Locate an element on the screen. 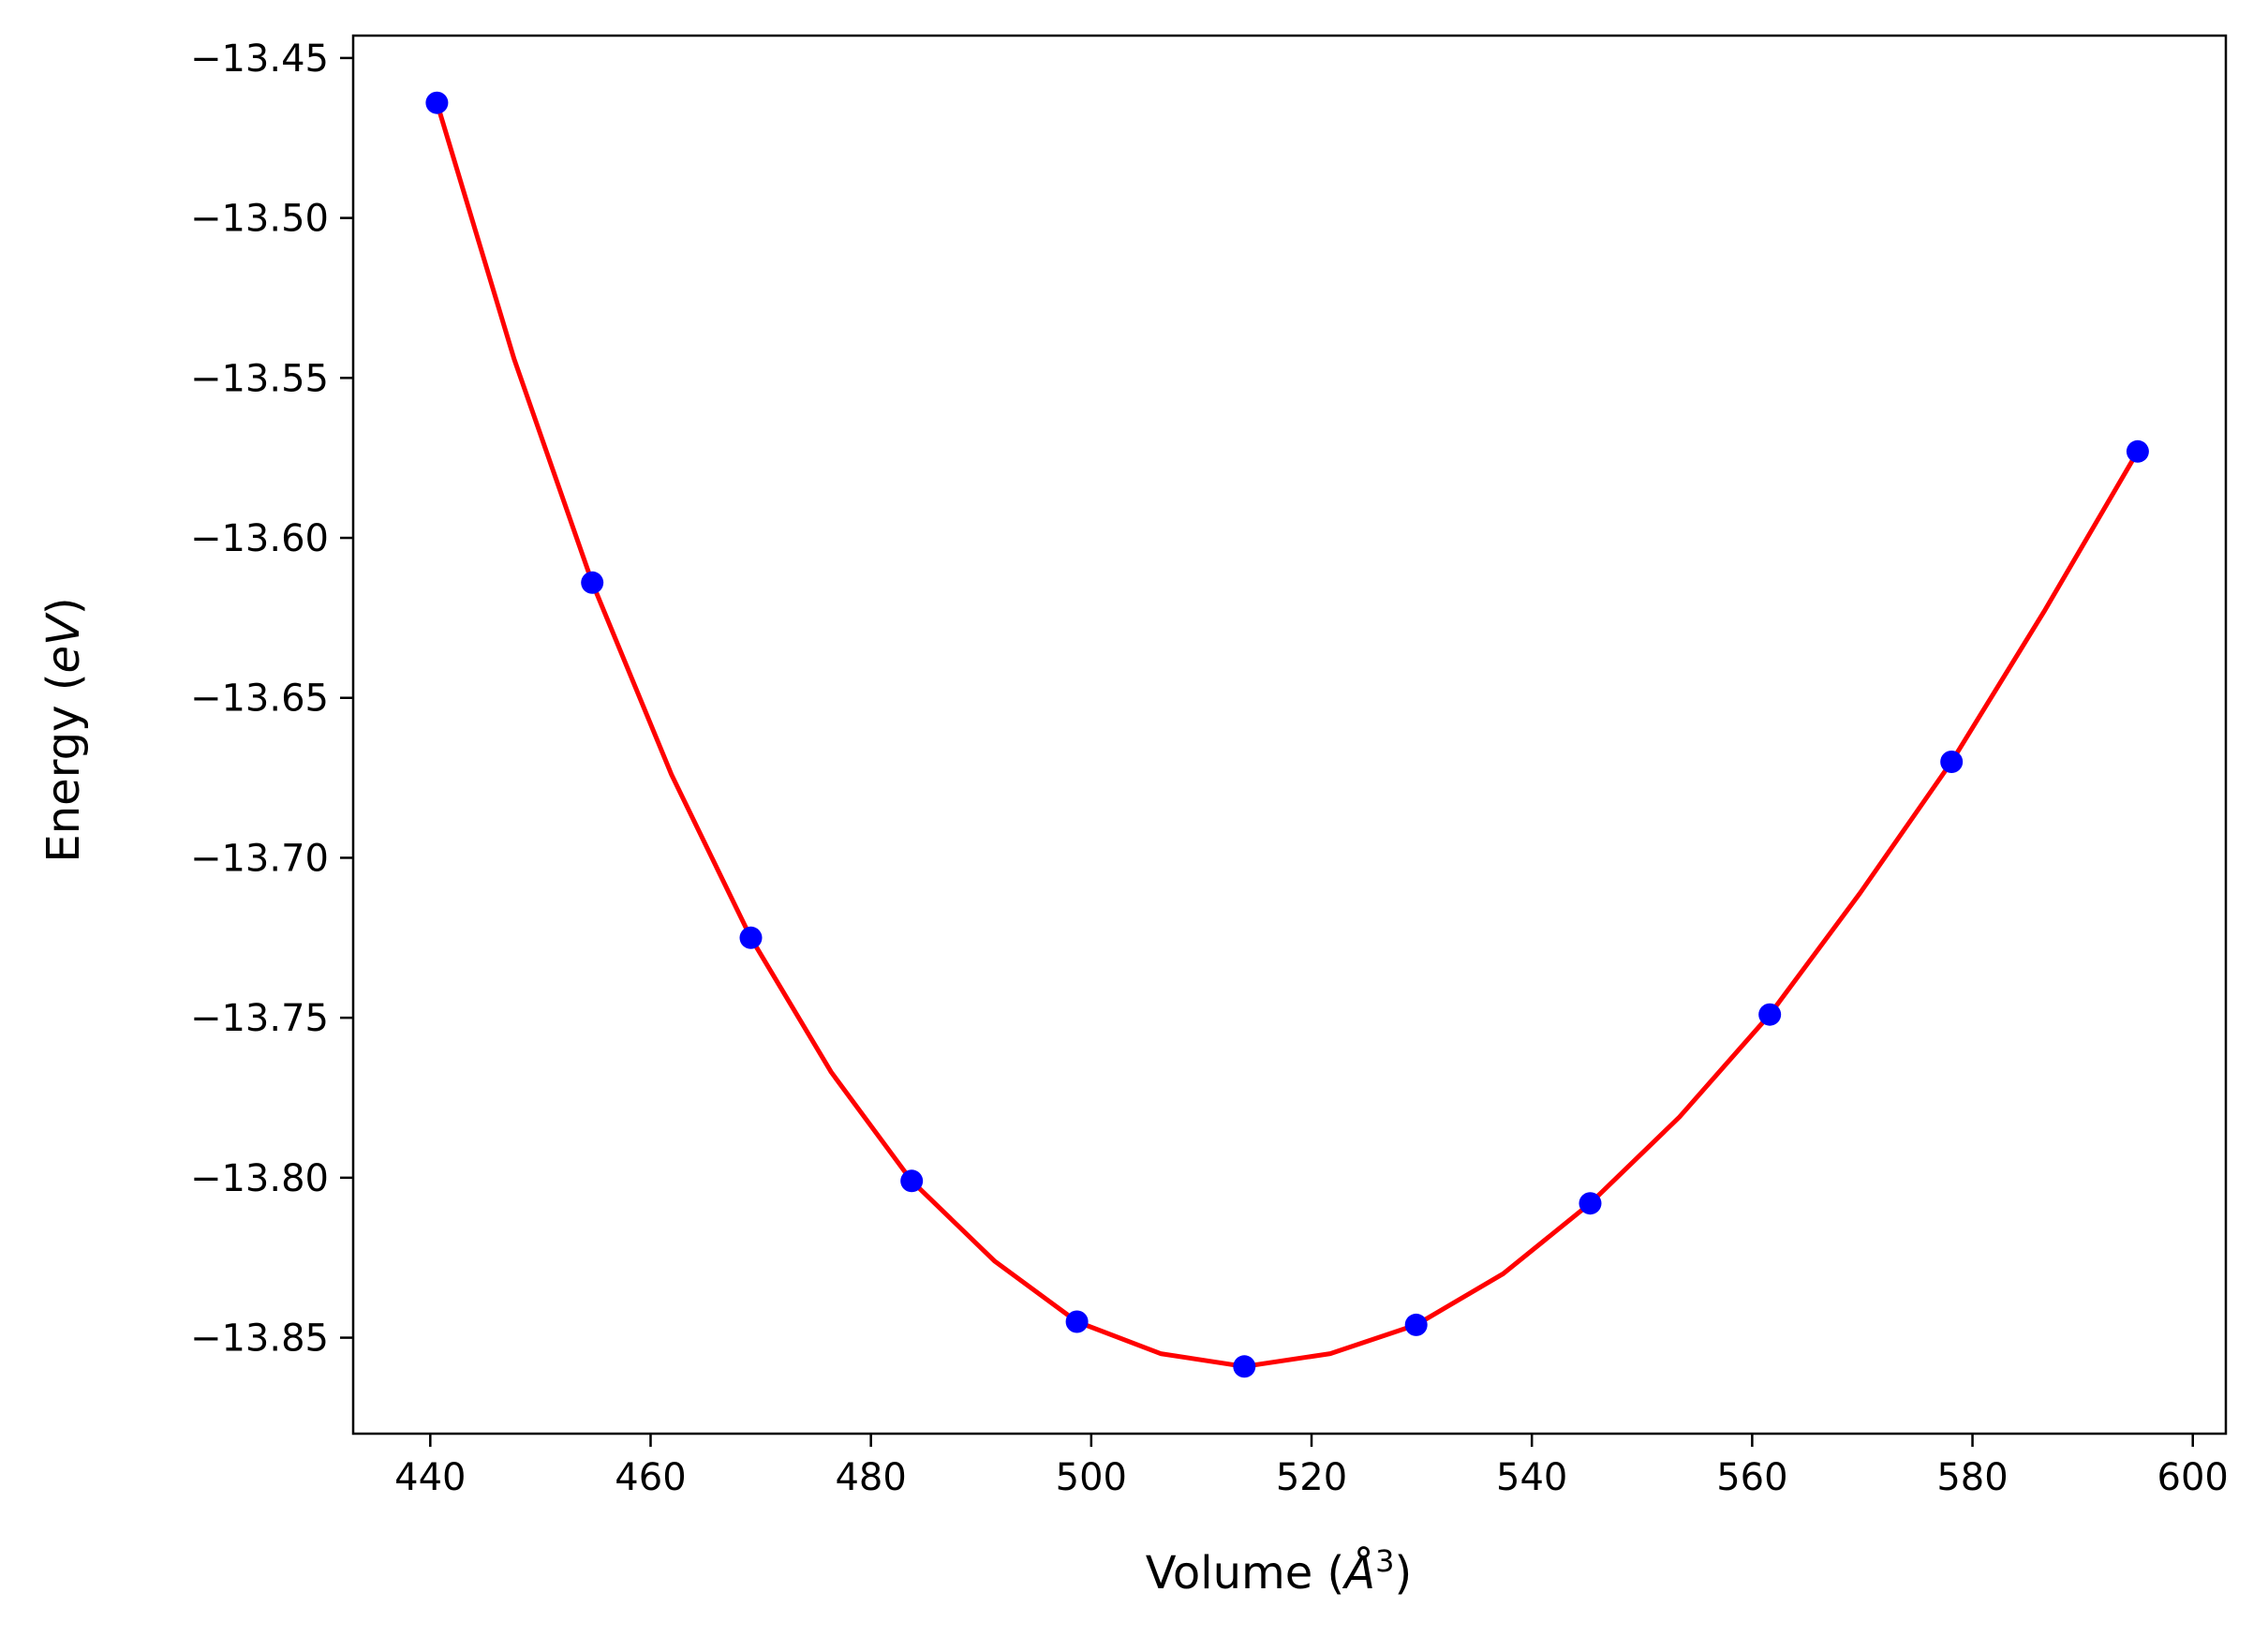  y-tick-label: −13.65 is located at coordinates (259, 699).